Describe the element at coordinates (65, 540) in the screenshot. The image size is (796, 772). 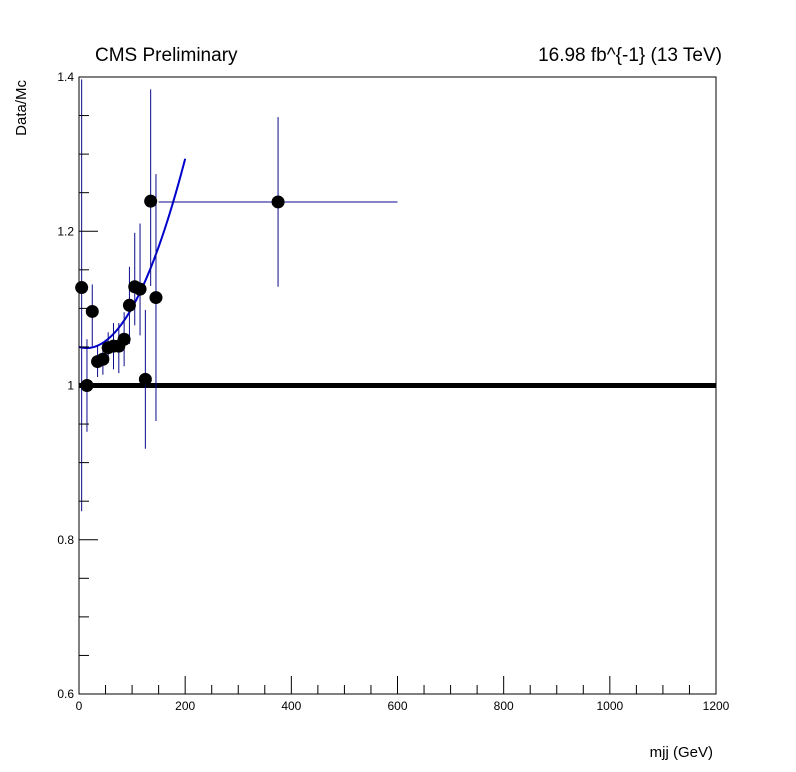
I see `y-tick-label: 0.8` at that location.